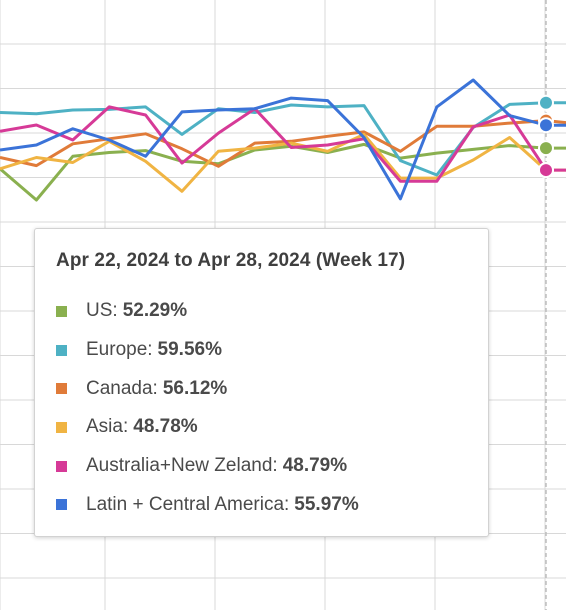 The width and height of the screenshot is (566, 610). What do you see at coordinates (102, 311) in the screenshot?
I see `series-label: US:` at bounding box center [102, 311].